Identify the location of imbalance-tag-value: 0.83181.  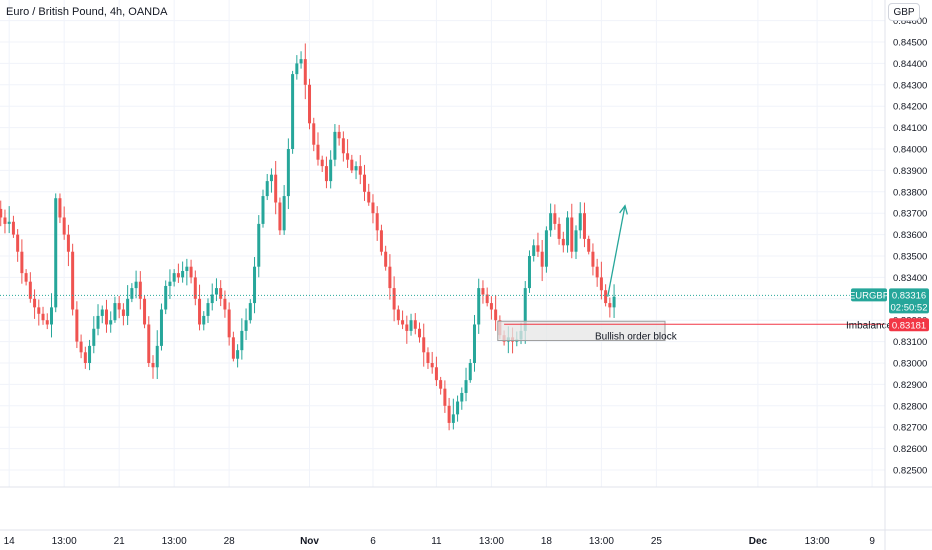
(909, 325).